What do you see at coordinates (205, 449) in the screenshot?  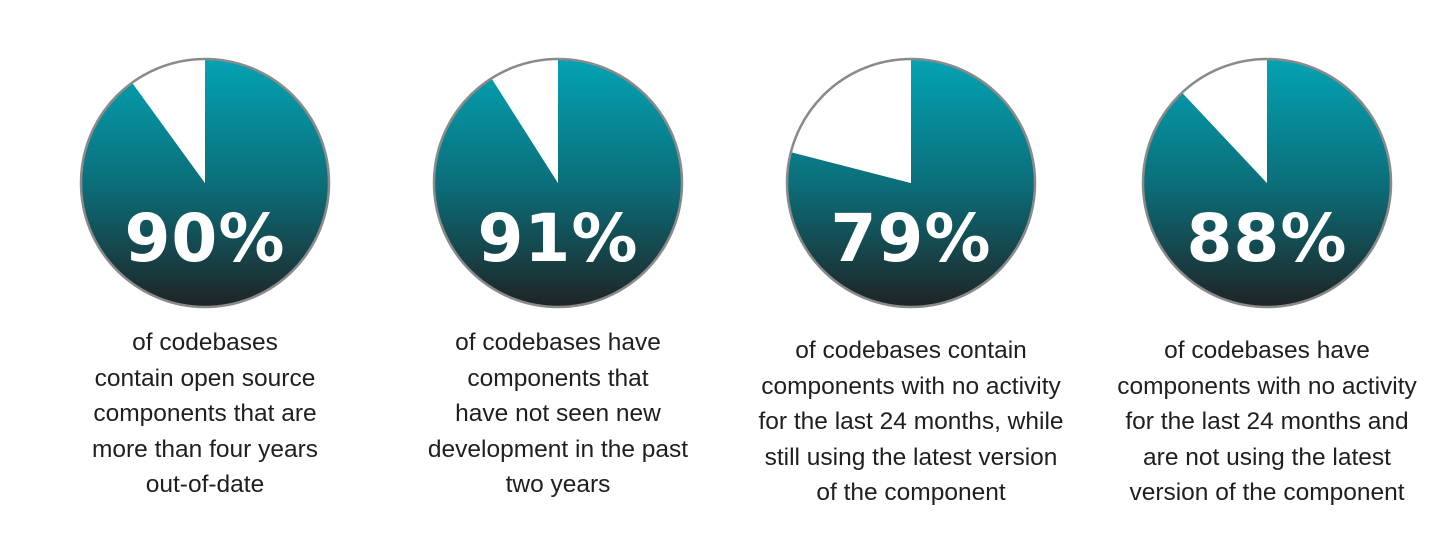 I see `caption-line: more than four years` at bounding box center [205, 449].